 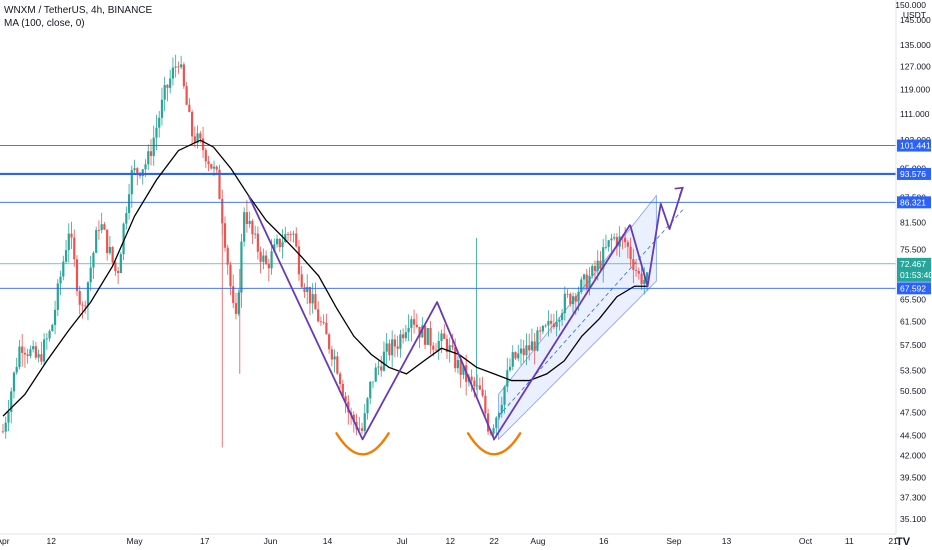 I want to click on level-tag-label: 86.321, so click(x=913, y=202).